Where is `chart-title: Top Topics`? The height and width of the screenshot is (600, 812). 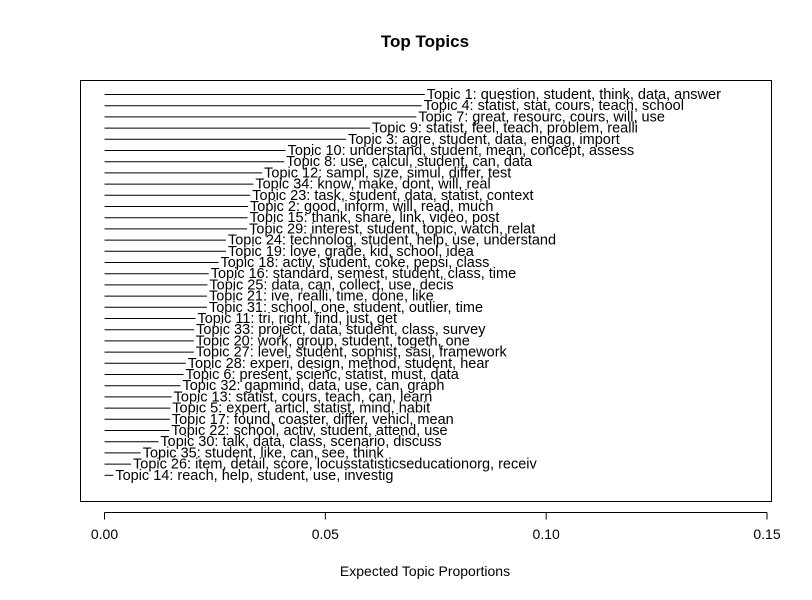
chart-title: Top Topics is located at coordinates (425, 41).